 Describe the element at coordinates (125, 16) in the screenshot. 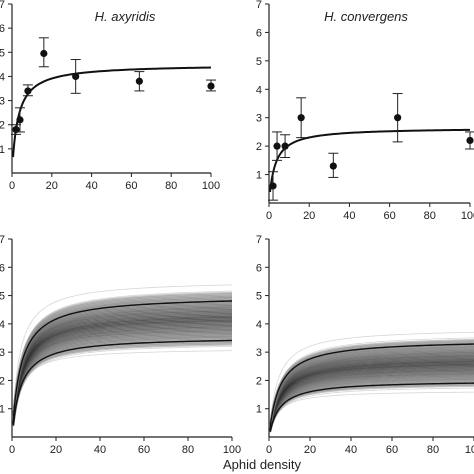

I see `panel-title: H. axyridis` at that location.